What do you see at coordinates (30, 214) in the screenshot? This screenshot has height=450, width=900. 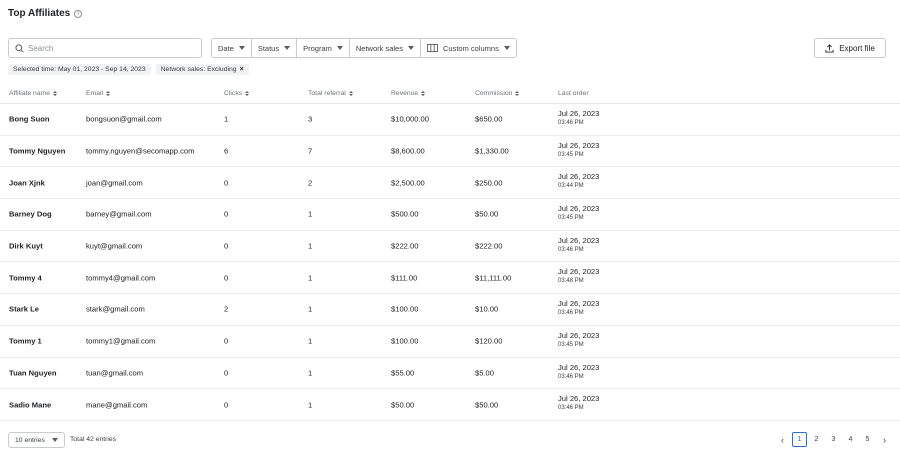 I see `cell-affiliate-name: Barney Dog` at bounding box center [30, 214].